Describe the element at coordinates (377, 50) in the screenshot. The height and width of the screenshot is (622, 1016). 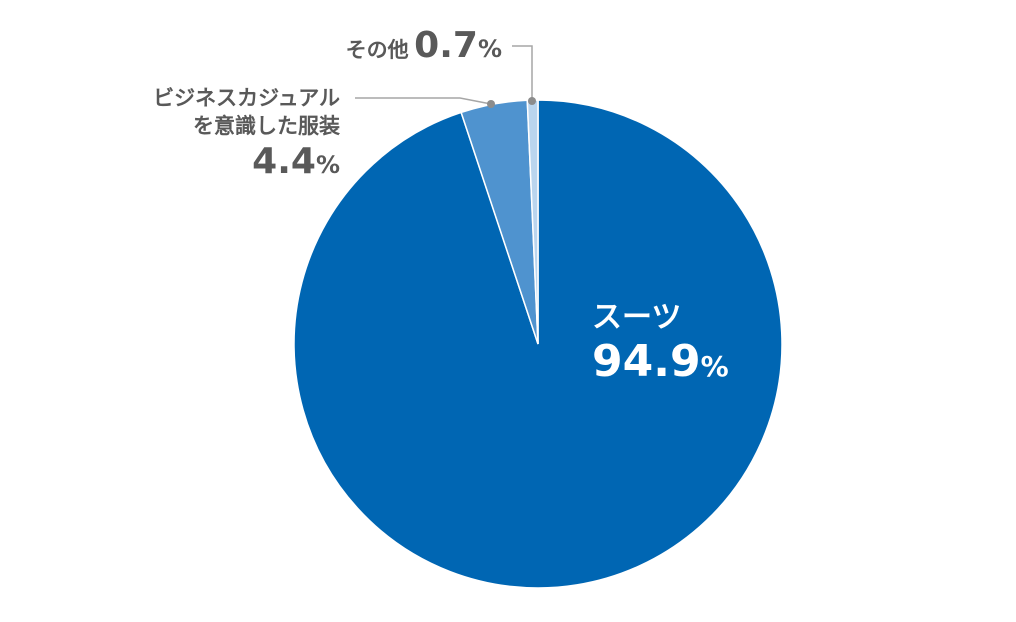
I see `label-other-name: その他` at that location.